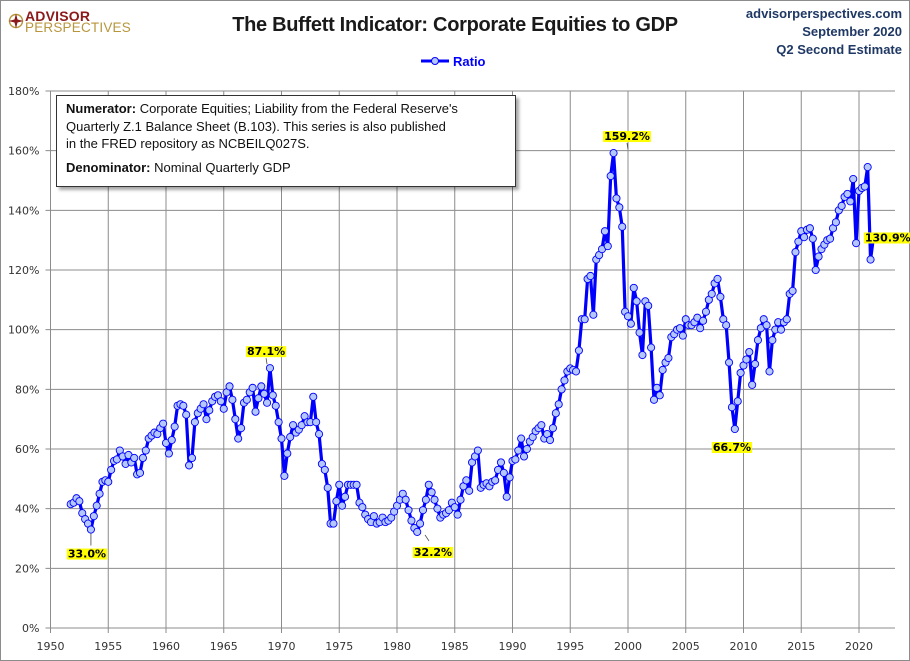 The image size is (910, 661). I want to click on x-tick-label: 2015, so click(801, 646).